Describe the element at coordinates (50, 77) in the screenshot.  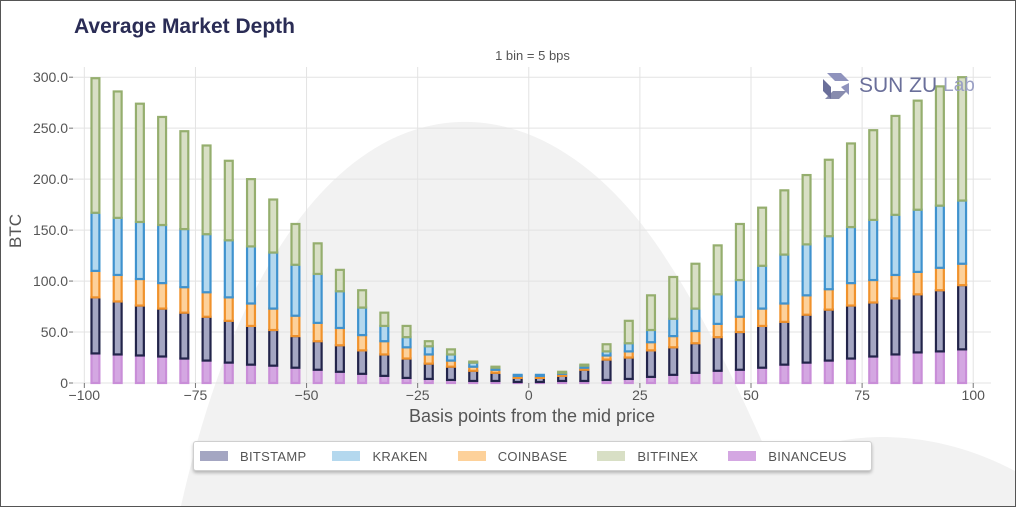
I see `y-tick-label: 300.0` at that location.